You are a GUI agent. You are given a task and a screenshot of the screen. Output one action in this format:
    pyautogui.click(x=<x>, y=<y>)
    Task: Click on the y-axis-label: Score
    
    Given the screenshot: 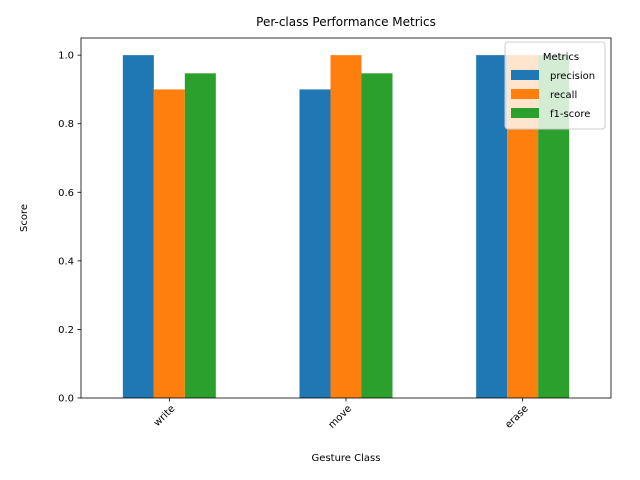 What is the action you would take?
    pyautogui.click(x=24, y=218)
    